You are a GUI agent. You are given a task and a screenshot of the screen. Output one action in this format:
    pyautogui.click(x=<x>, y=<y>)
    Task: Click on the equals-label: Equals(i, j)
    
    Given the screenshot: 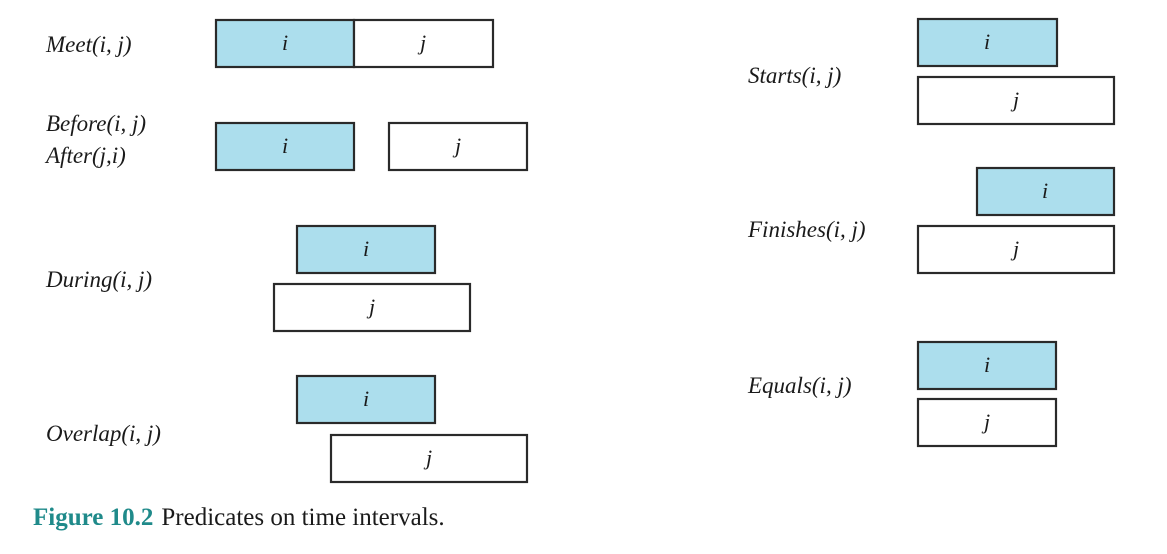 What is the action you would take?
    pyautogui.click(x=799, y=385)
    